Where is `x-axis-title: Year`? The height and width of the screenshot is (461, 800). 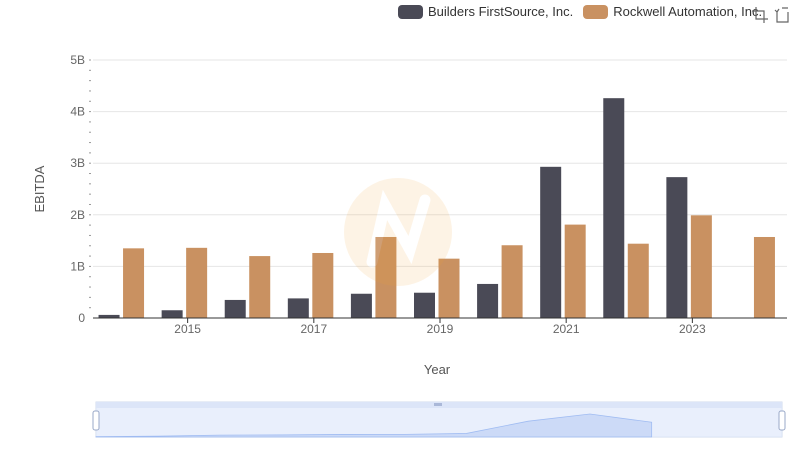 x-axis-title: Year is located at coordinates (437, 369).